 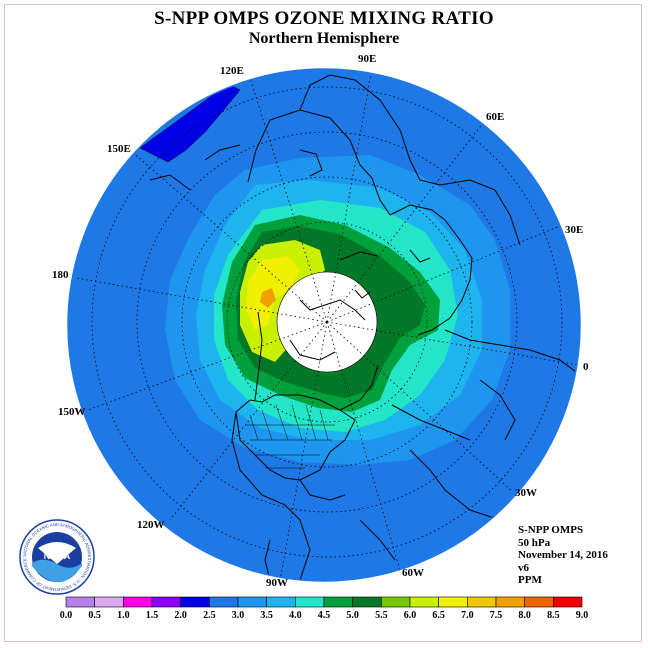 What do you see at coordinates (553, 615) in the screenshot?
I see `colorbar-tick-label: 8.5` at bounding box center [553, 615].